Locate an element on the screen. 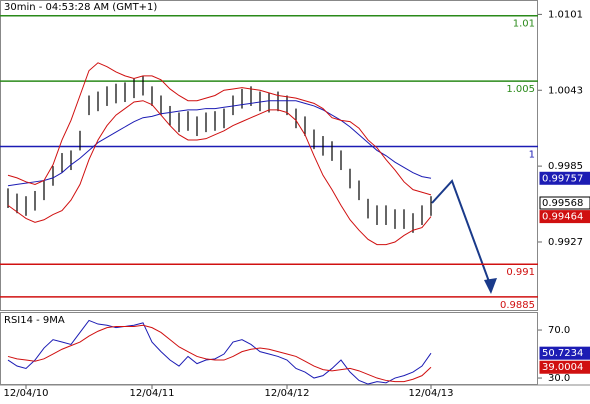 The image size is (590, 404). x-tick-label: 12/04/10 is located at coordinates (26, 393).